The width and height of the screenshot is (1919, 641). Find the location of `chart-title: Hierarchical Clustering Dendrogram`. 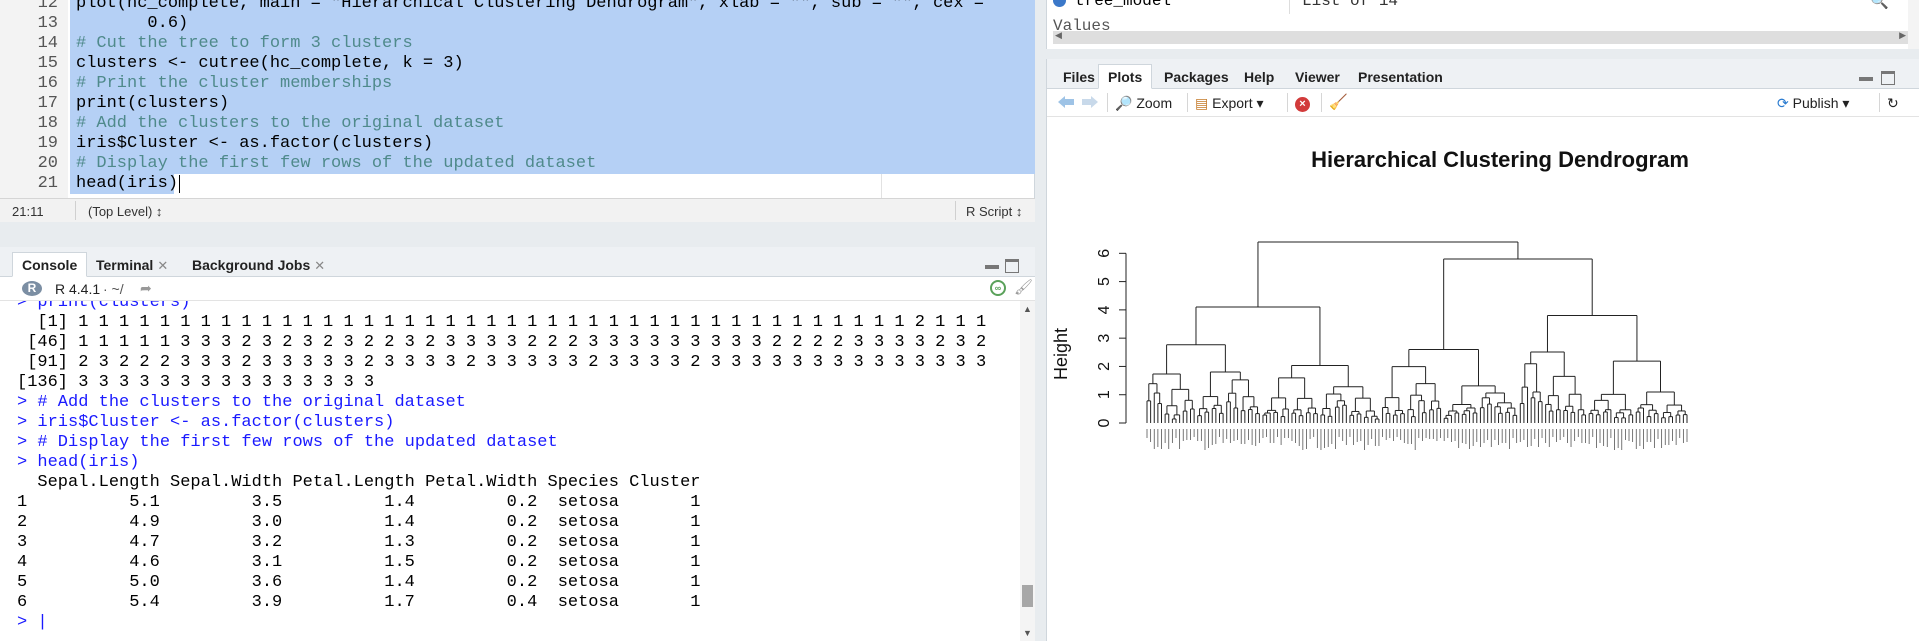

chart-title: Hierarchical Clustering Dendrogram is located at coordinates (1500, 159).